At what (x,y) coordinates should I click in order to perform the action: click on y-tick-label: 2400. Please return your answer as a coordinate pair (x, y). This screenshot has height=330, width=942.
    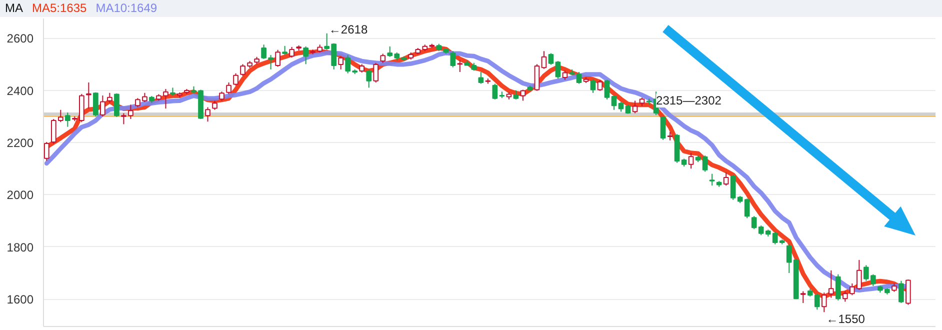
    Looking at the image, I should click on (20, 91).